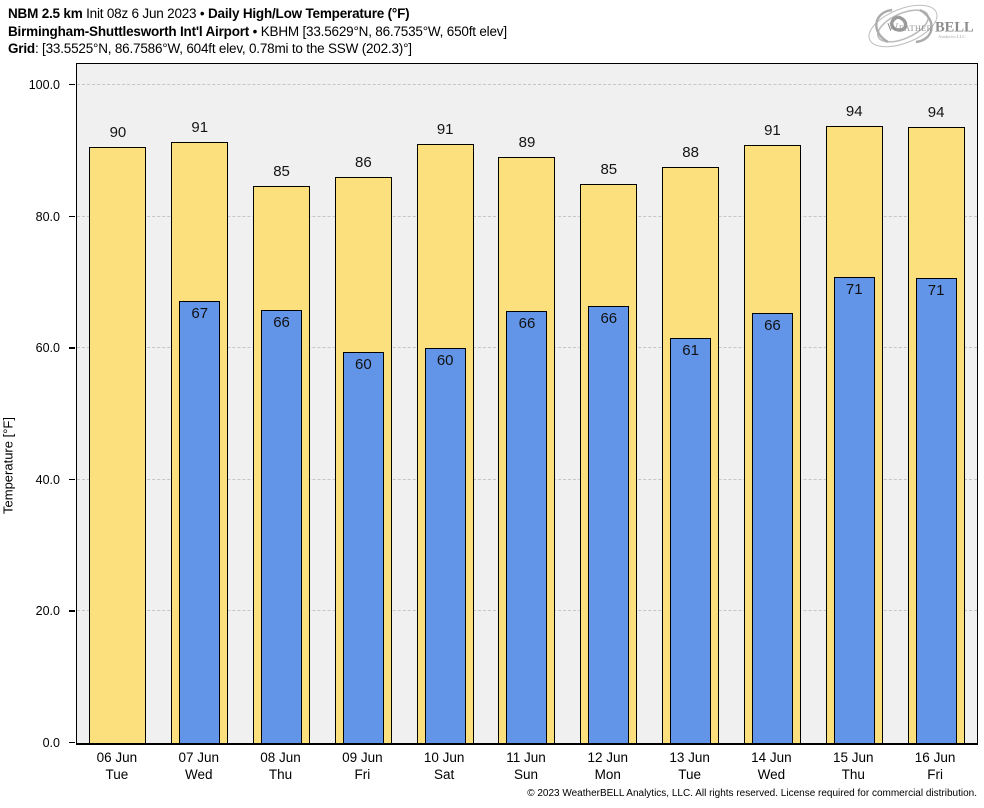 The width and height of the screenshot is (984, 808). What do you see at coordinates (607, 774) in the screenshot?
I see `x-tick-day: Mon` at bounding box center [607, 774].